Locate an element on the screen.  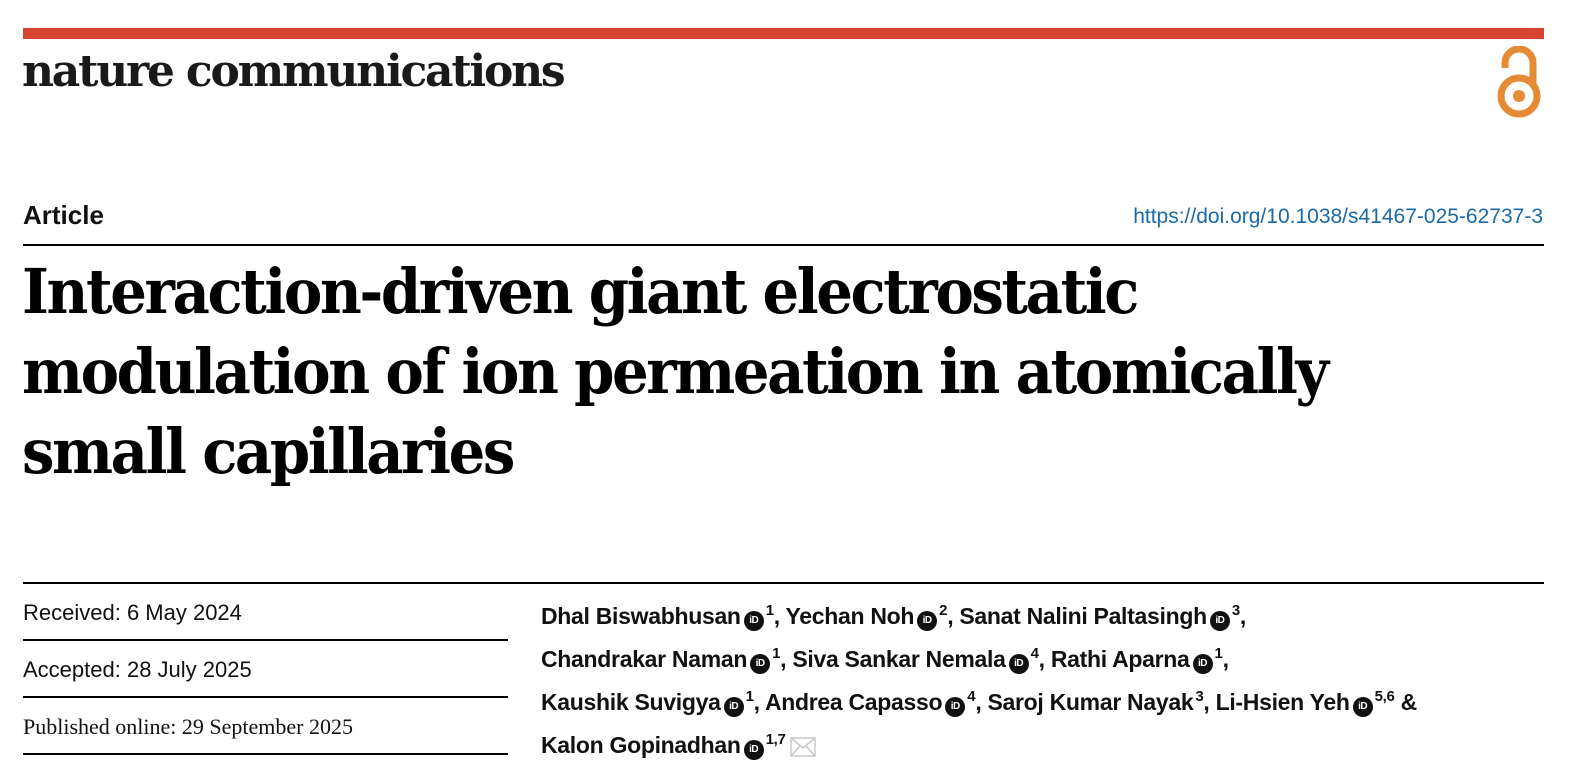
accepted-date: Accepted: 28 July 2025 is located at coordinates (265, 669).